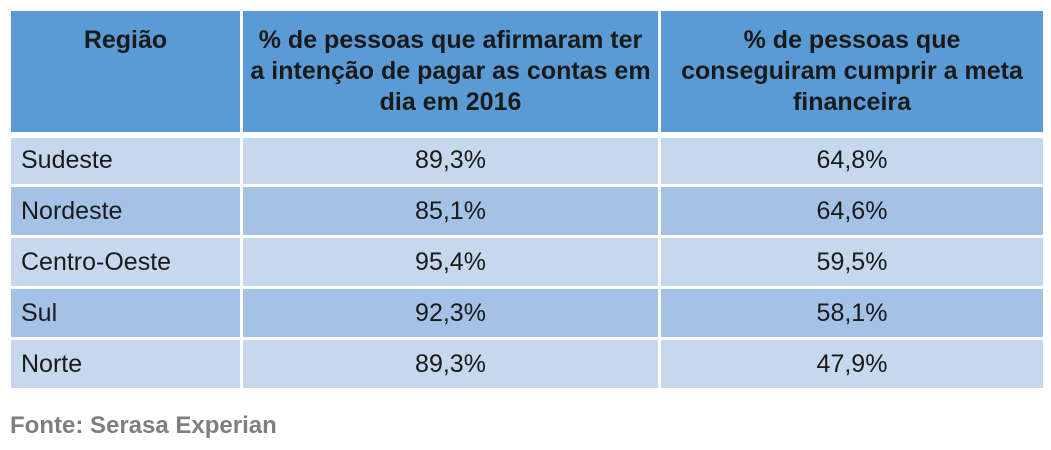 The height and width of the screenshot is (450, 1051). What do you see at coordinates (125, 160) in the screenshot?
I see `region-cell: Sudeste` at bounding box center [125, 160].